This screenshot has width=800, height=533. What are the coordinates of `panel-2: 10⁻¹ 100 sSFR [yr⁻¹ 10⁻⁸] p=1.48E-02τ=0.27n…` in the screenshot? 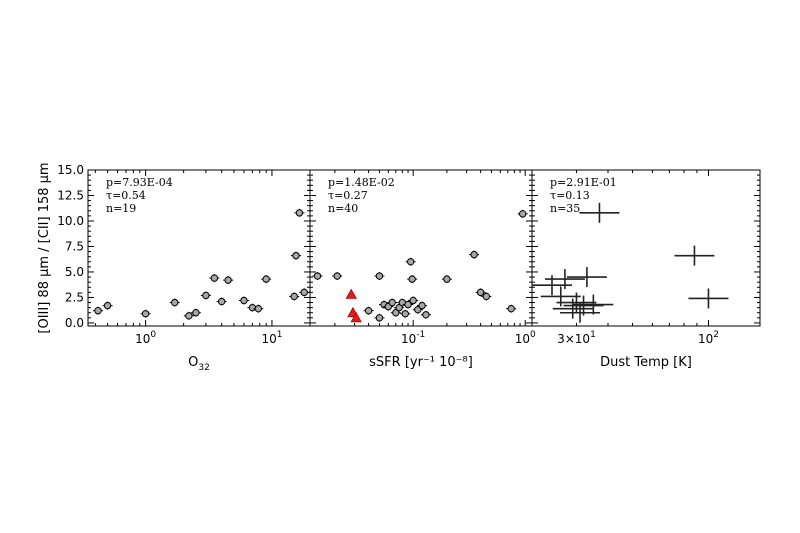 It's located at (422, 269).